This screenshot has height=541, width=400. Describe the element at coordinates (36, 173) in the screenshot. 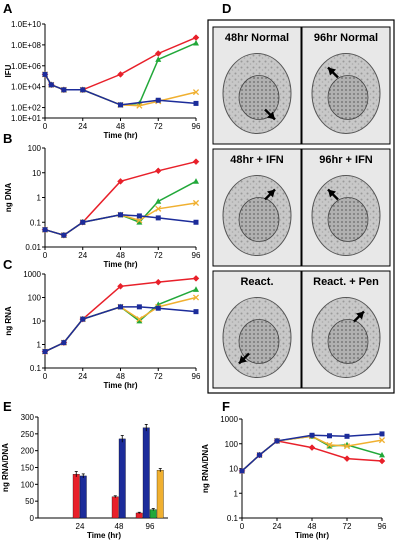

I see `y-tick-label: 10` at that location.